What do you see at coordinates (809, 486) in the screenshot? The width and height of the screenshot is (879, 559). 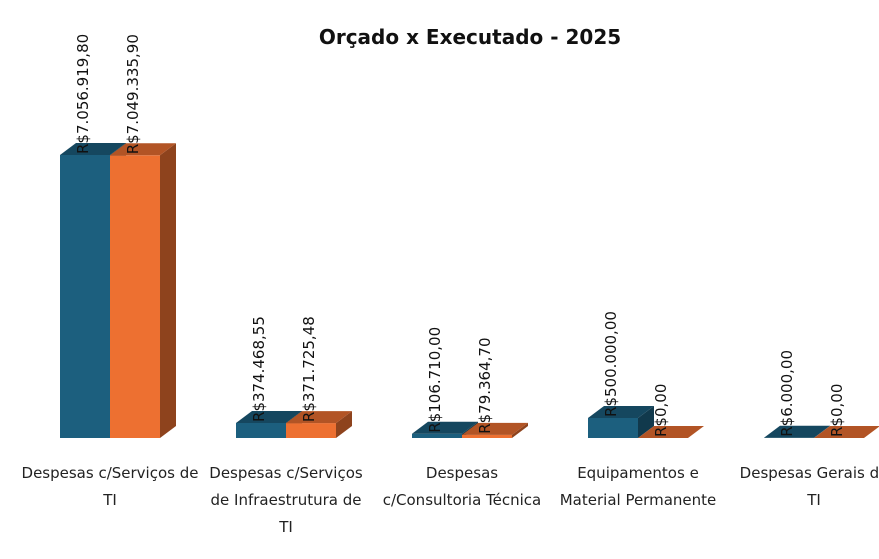 I see `x-tick-label: Despesas Gerais de TI` at bounding box center [809, 486].